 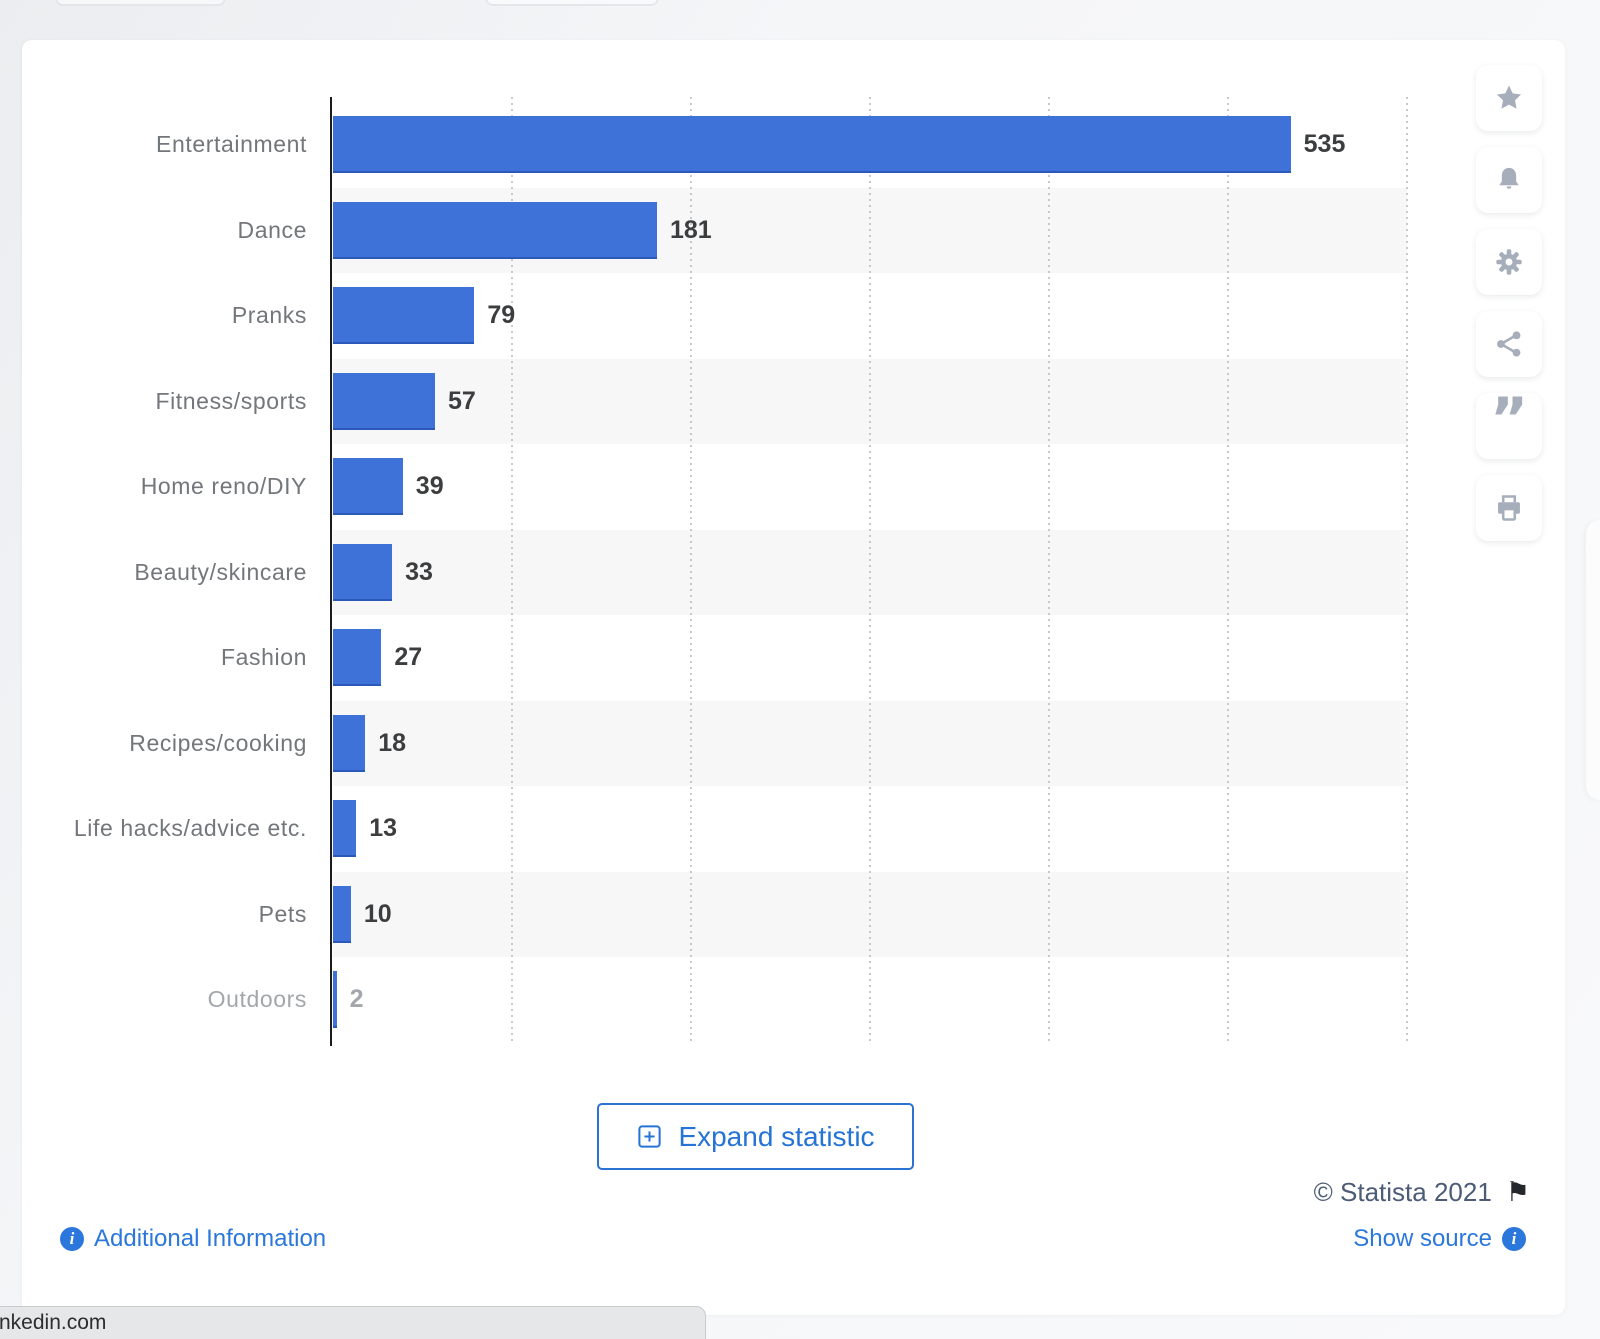 What do you see at coordinates (690, 229) in the screenshot?
I see `value-label: 181` at bounding box center [690, 229].